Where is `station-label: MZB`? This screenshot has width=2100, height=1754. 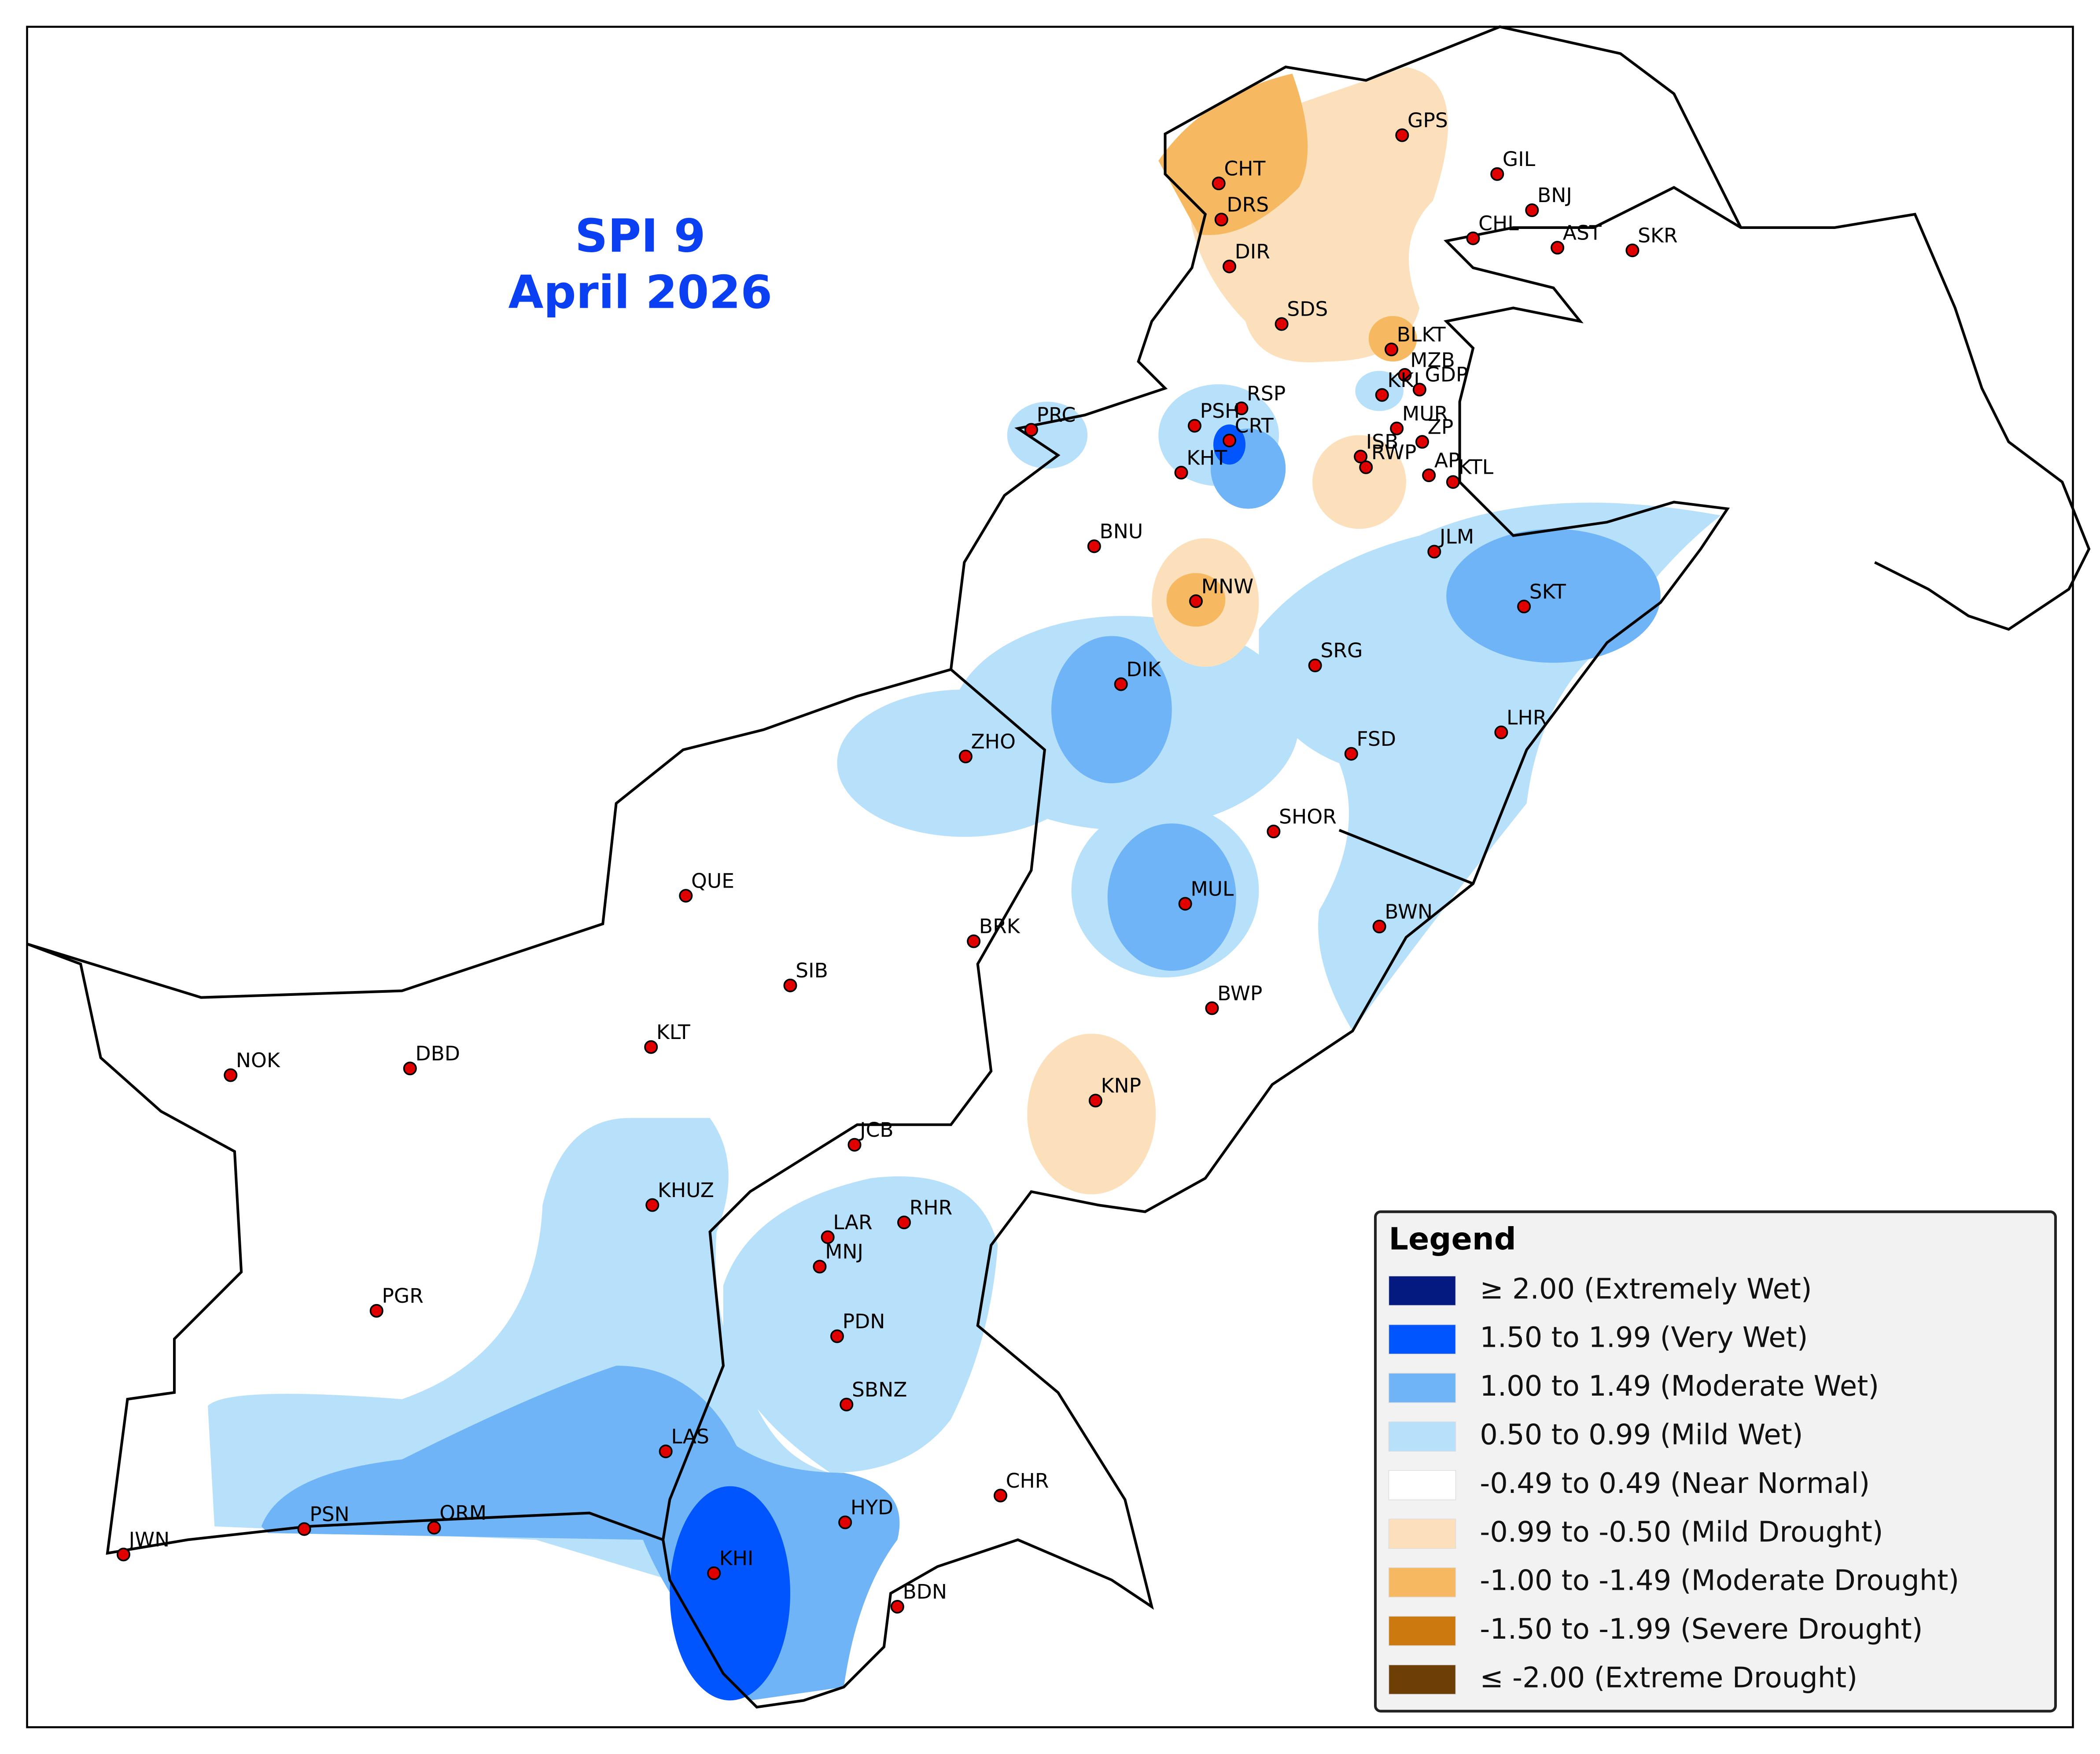
station-label: MZB is located at coordinates (1432, 360).